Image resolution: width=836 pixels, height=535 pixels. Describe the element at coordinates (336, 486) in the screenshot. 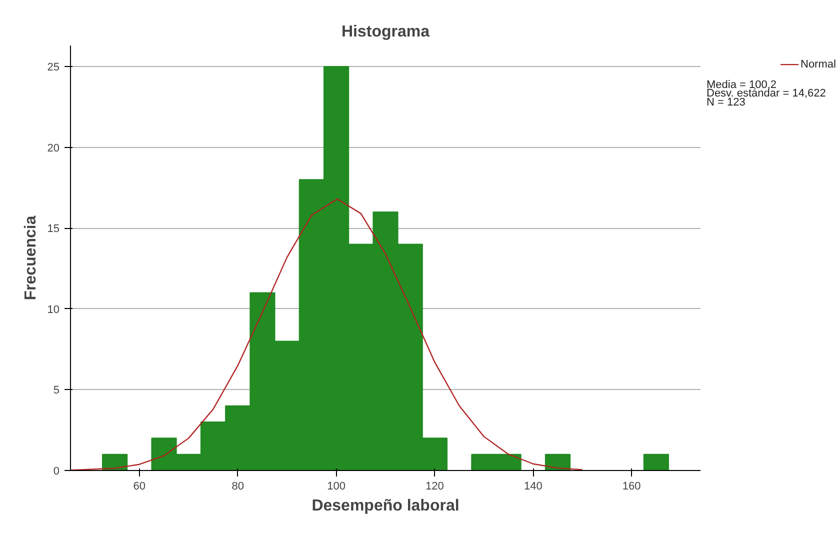

I see `x-tick-label: 100` at that location.